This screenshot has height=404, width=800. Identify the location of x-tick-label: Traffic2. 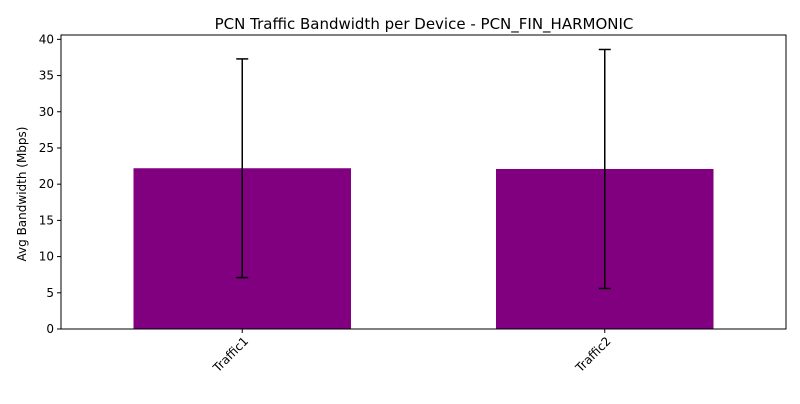
(592, 354).